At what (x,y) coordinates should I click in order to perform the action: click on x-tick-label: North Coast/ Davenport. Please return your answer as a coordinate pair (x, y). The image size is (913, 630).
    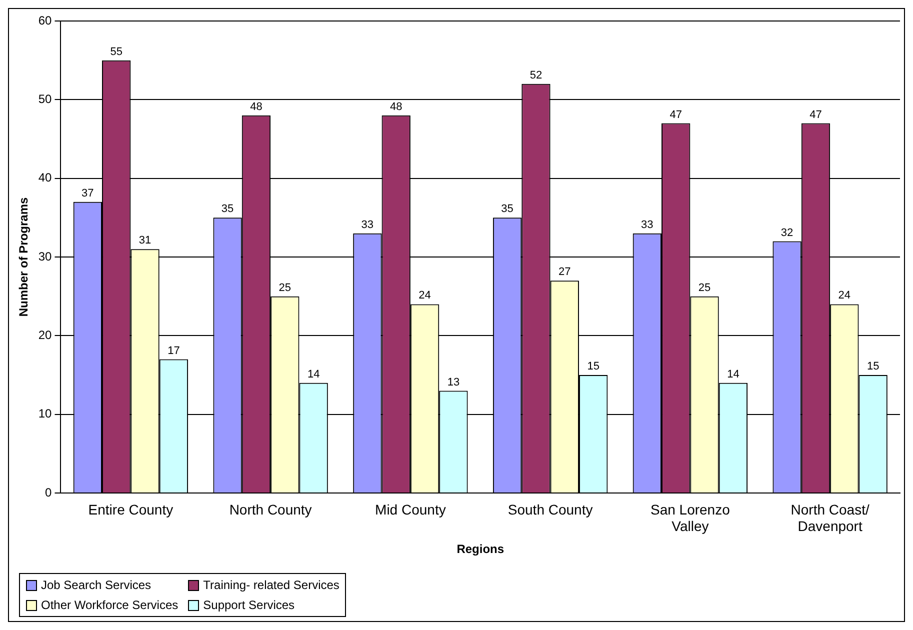
    Looking at the image, I should click on (830, 517).